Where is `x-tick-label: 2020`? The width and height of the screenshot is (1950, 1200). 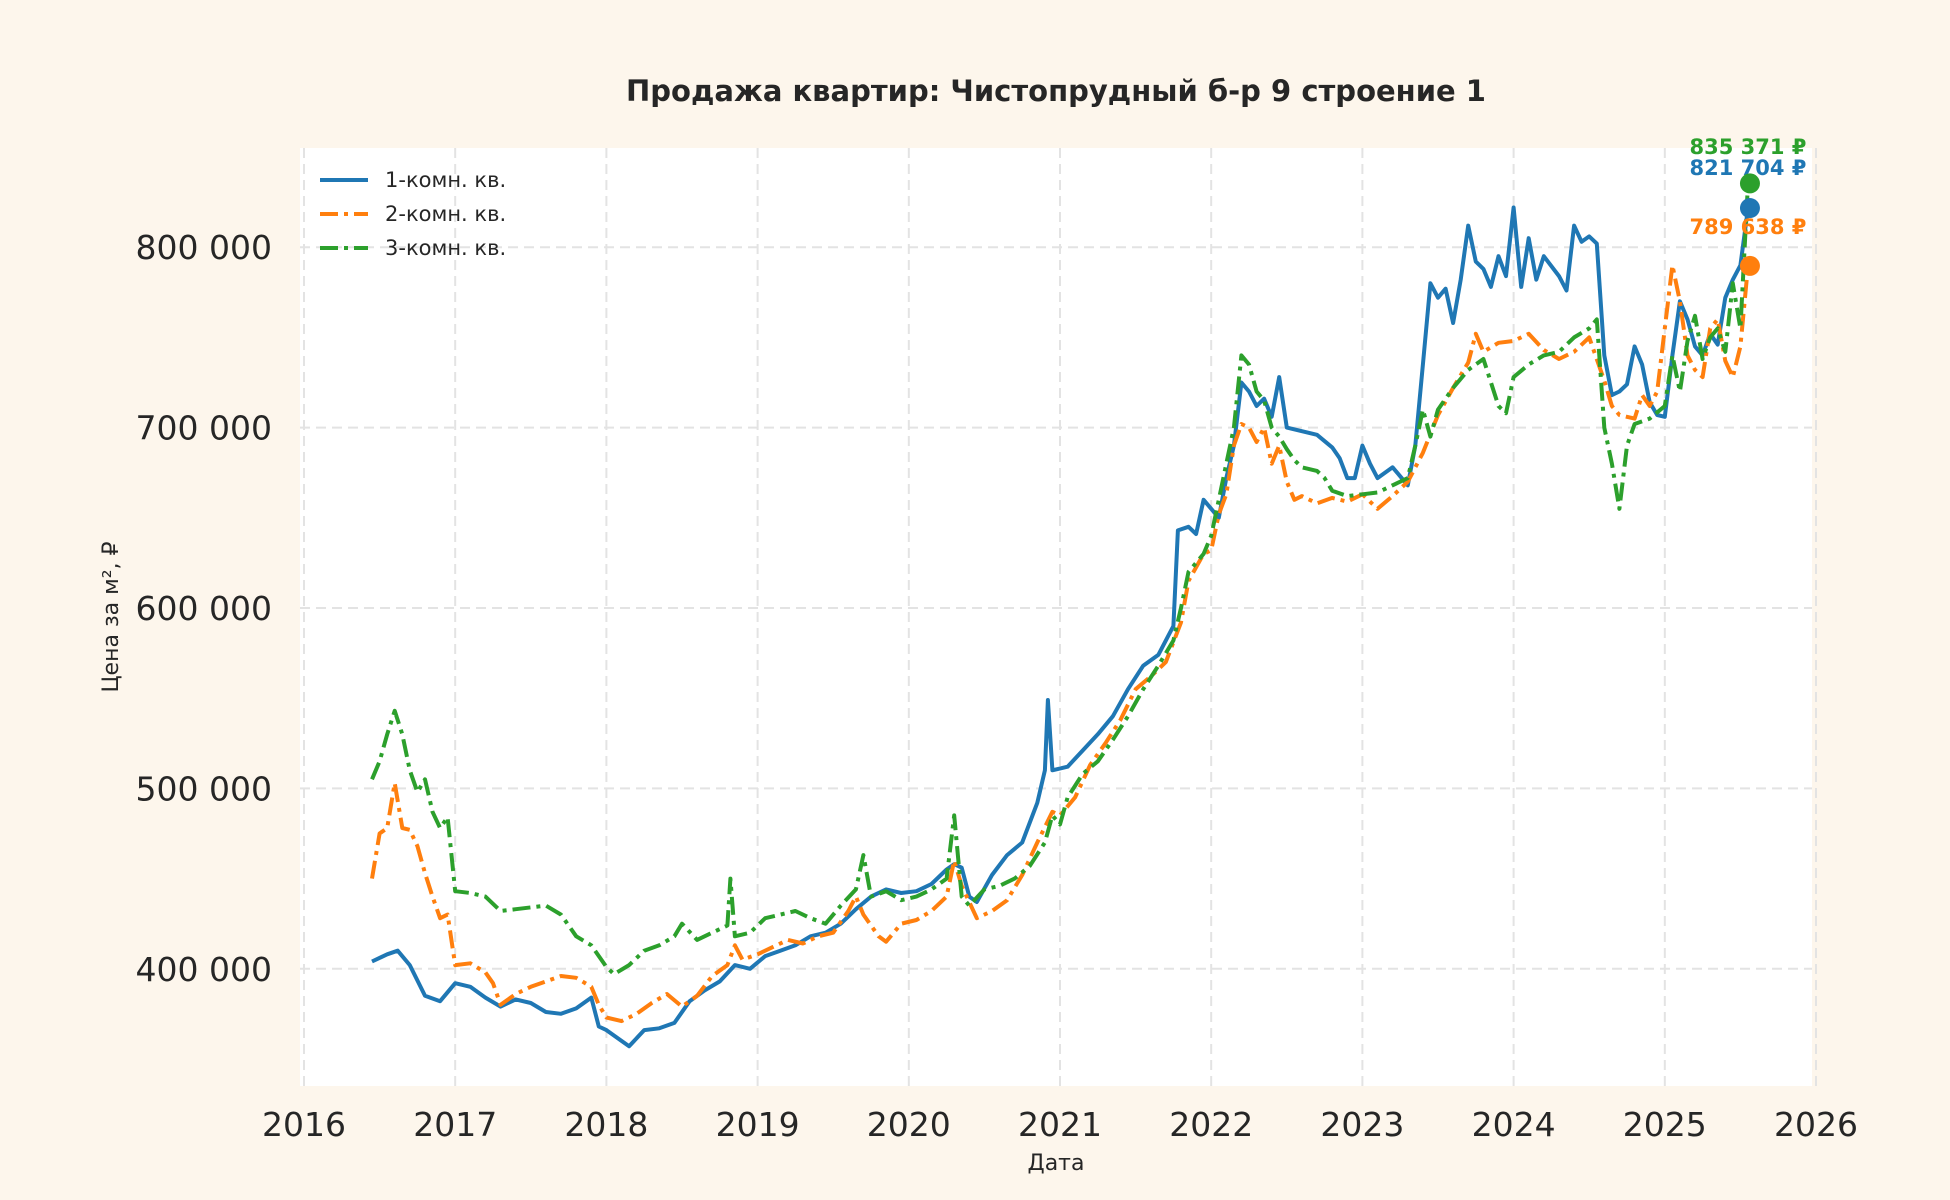
x-tick-label: 2020 is located at coordinates (909, 1124).